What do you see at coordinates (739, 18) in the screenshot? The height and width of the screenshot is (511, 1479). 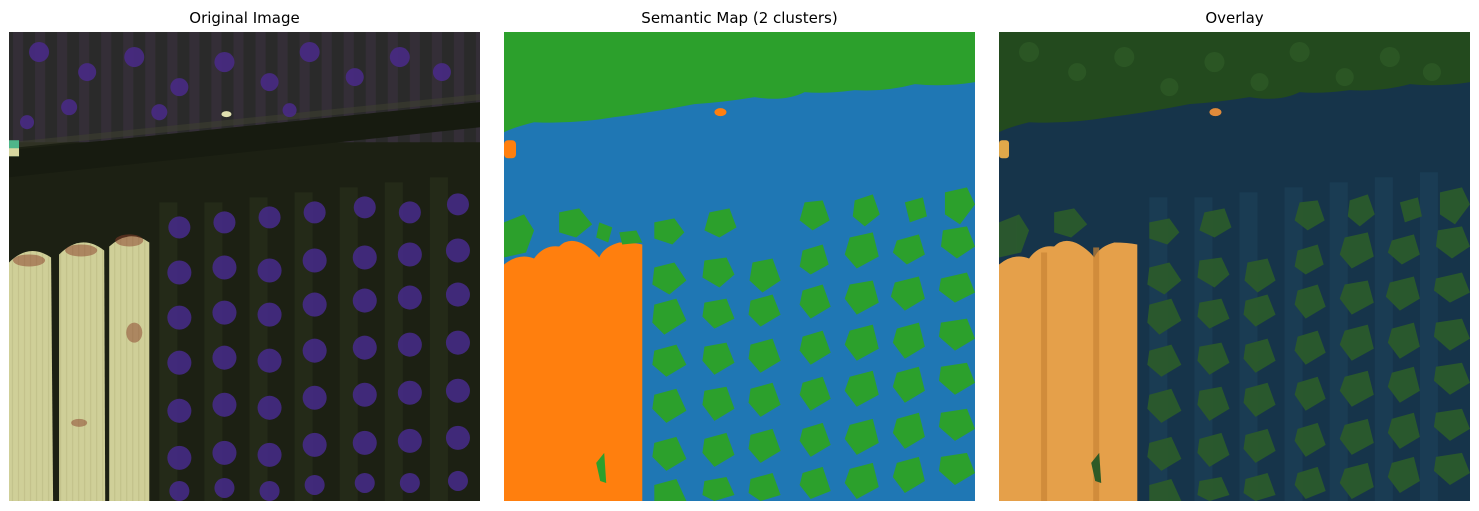 I see `panel-title-semantic-map: Semantic Map (2 clusters)` at bounding box center [739, 18].